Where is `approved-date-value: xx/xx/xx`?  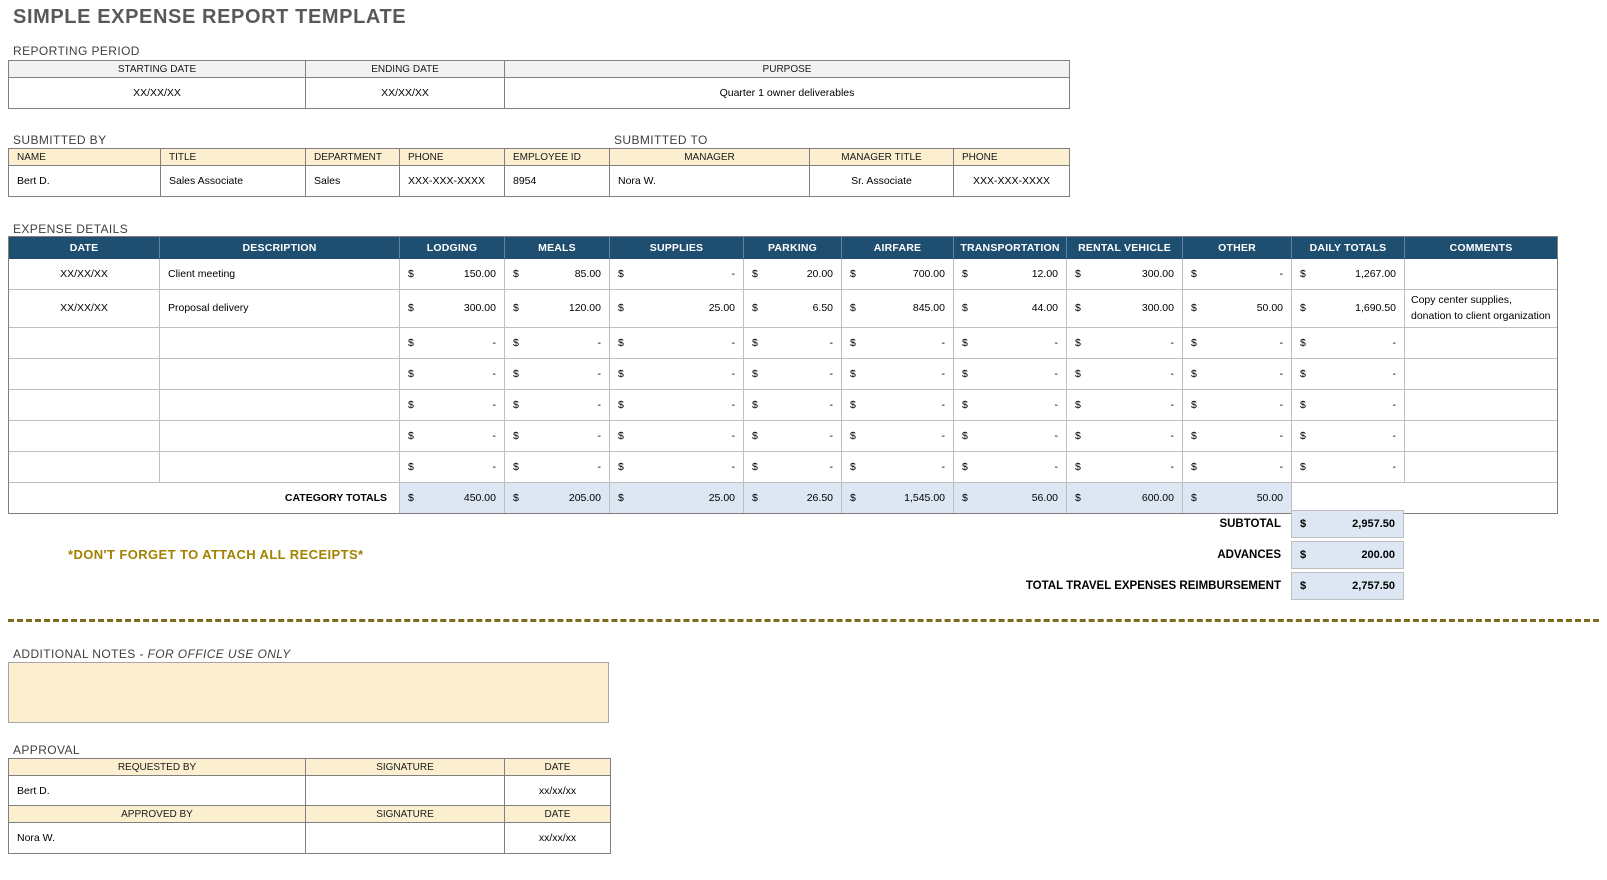 approved-date-value: xx/xx/xx is located at coordinates (557, 838).